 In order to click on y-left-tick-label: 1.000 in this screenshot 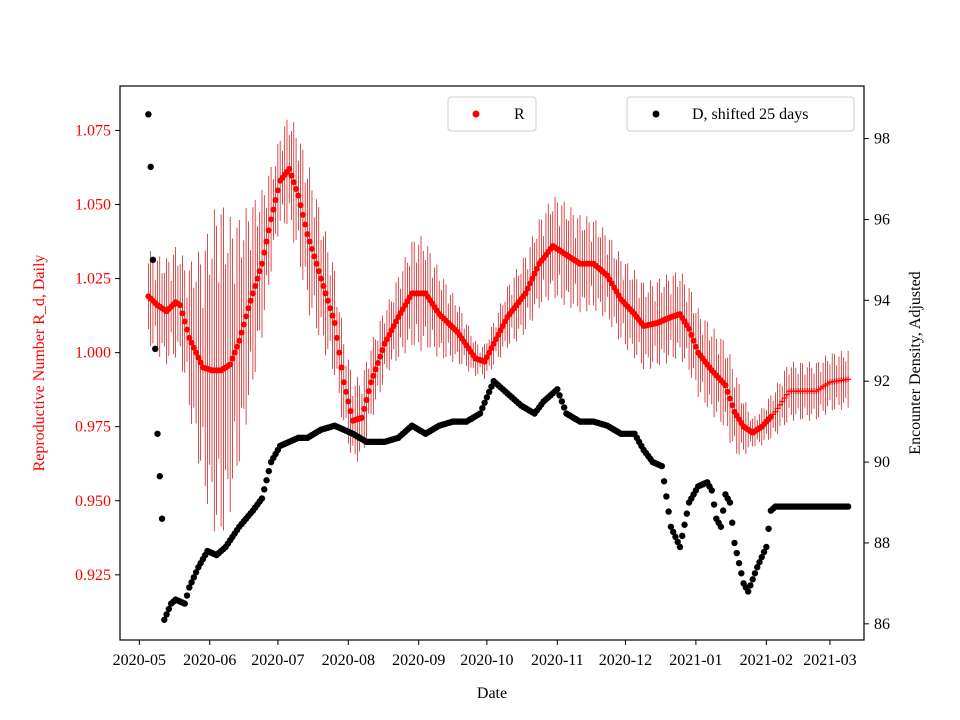, I will do `click(93, 353)`.